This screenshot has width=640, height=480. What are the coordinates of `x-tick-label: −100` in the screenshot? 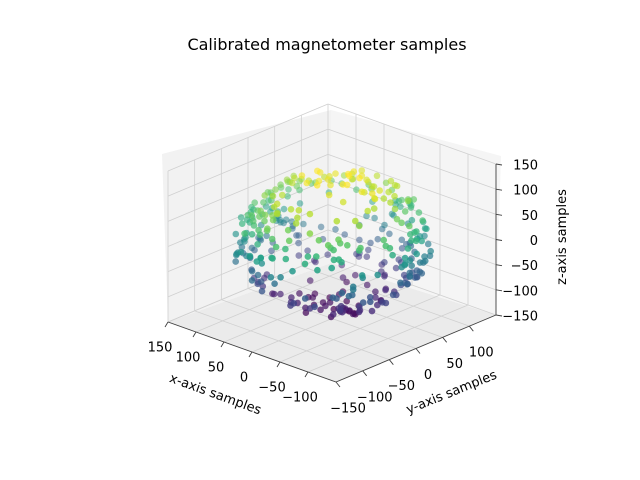 It's located at (300, 398).